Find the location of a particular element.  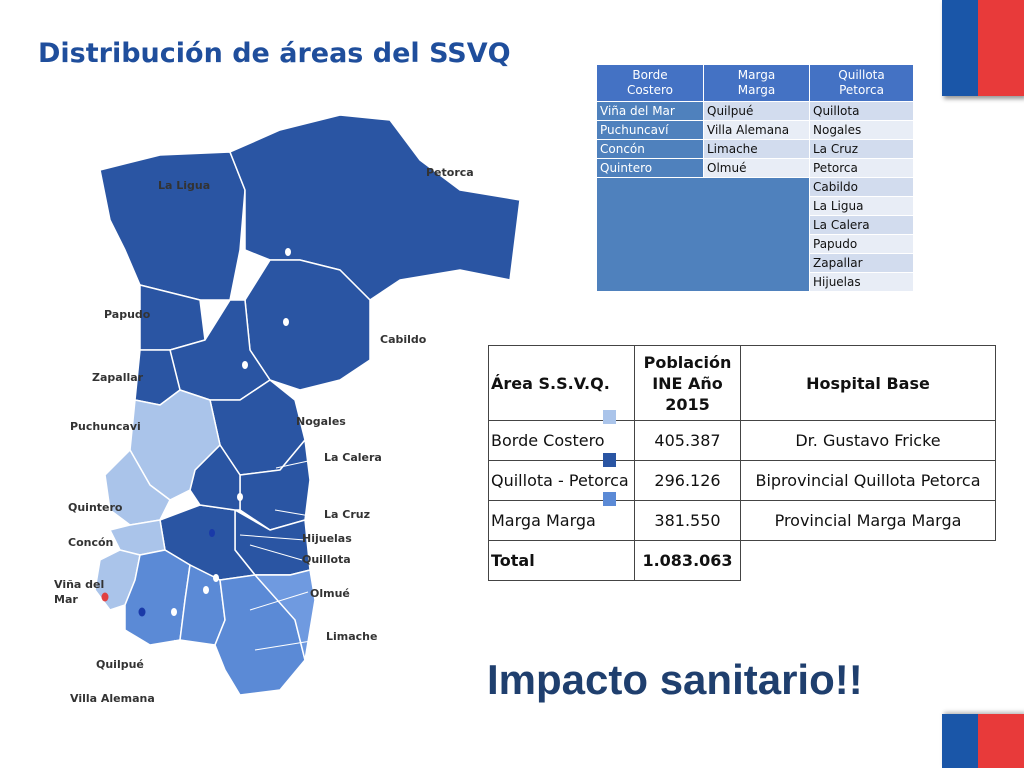

map-label-villa-alemana: Villa Alemana is located at coordinates (112, 698).